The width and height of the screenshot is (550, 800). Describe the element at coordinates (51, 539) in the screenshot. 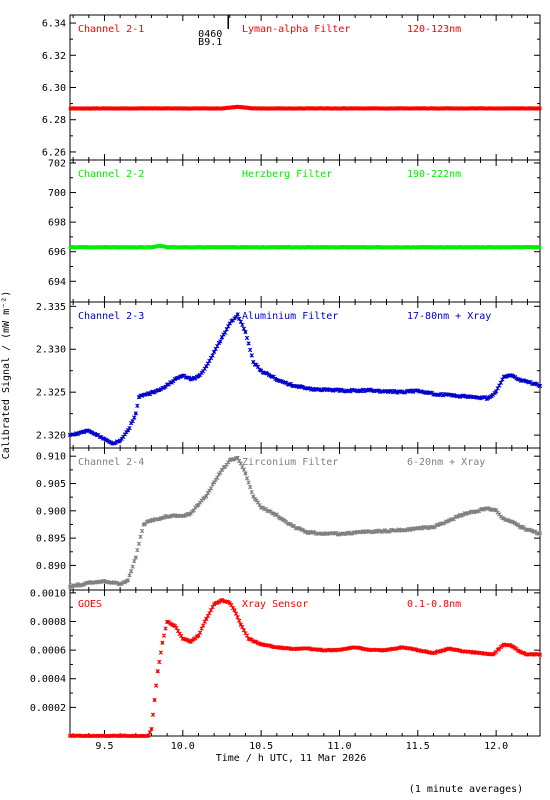

I see `y-tick-label: 0.895` at that location.